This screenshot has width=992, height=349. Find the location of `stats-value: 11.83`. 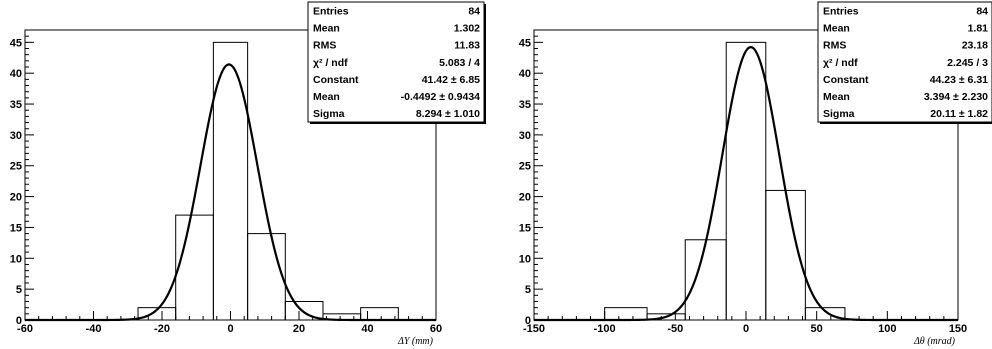

stats-value: 11.83 is located at coordinates (467, 46).